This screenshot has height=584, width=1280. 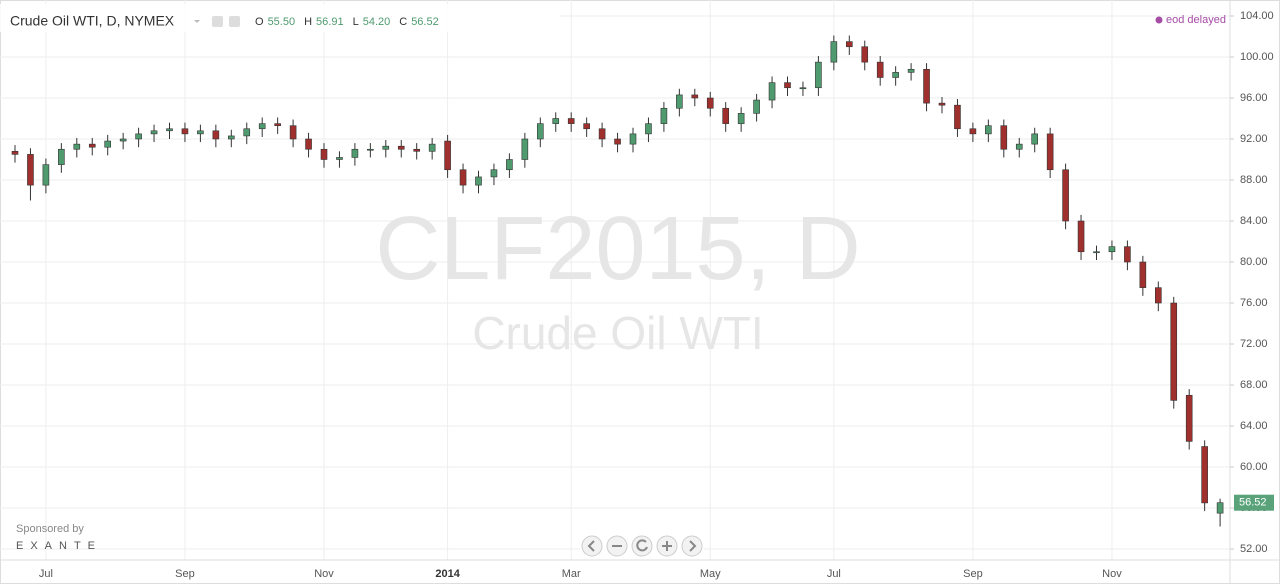 I want to click on y-tick-label: 96.00, so click(x=1254, y=98).